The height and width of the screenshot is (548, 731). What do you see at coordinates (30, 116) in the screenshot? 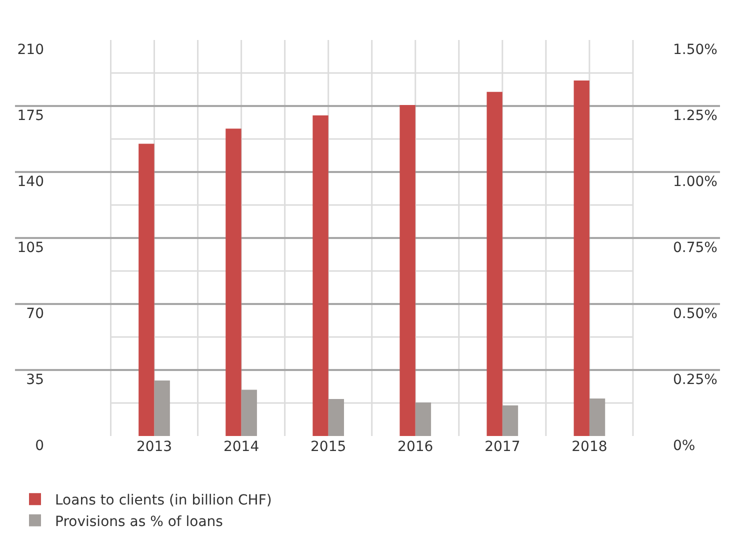
I see `y-tick-label: 175` at bounding box center [30, 116].